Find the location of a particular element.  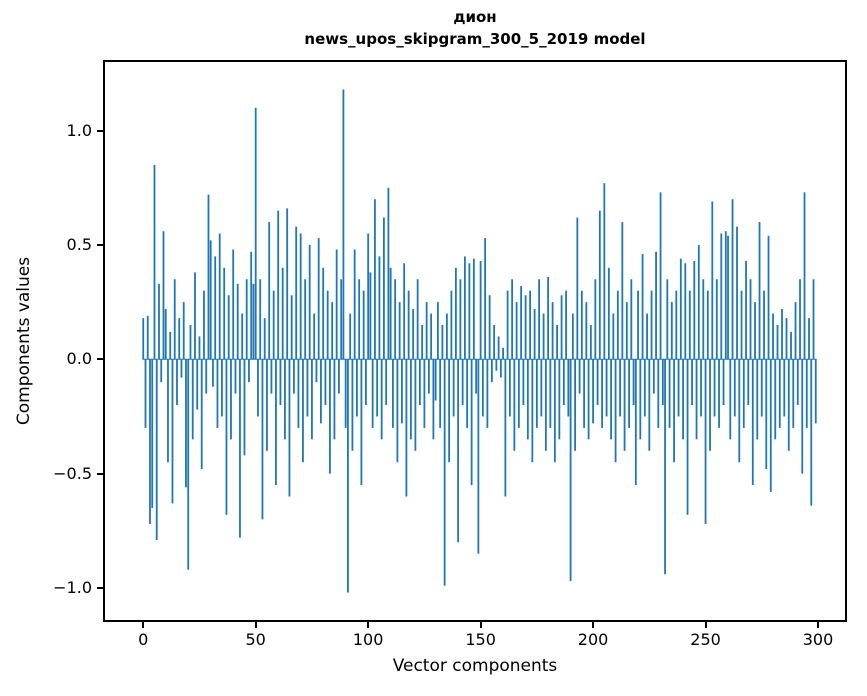

y-tick-label: 0.0 is located at coordinates (79, 359).